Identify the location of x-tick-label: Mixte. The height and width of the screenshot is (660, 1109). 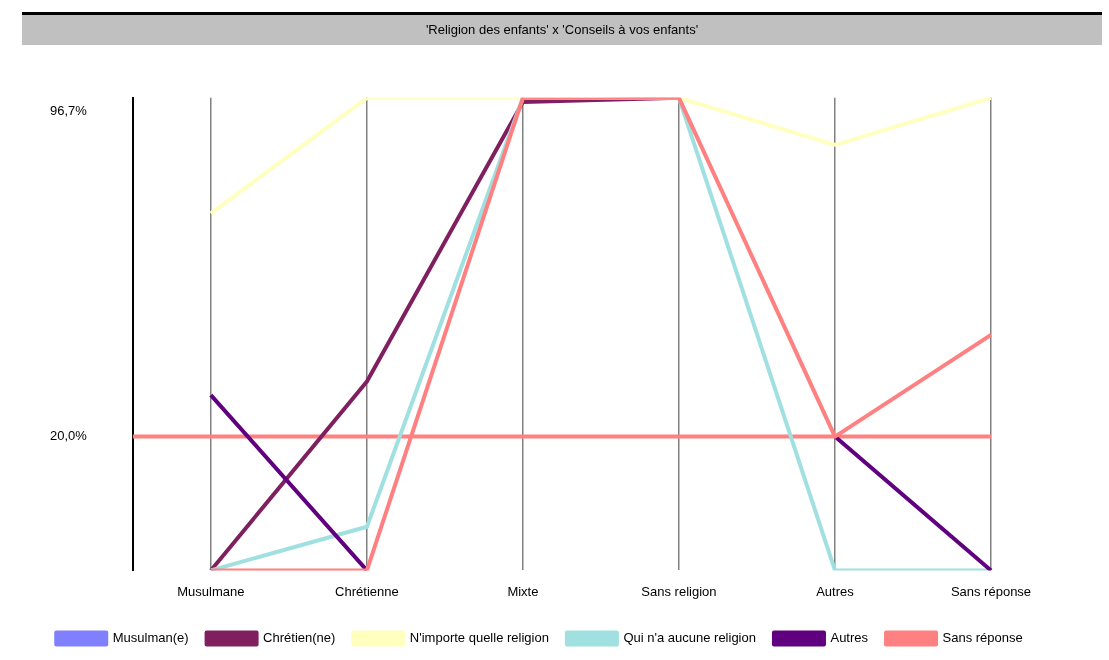
(523, 591).